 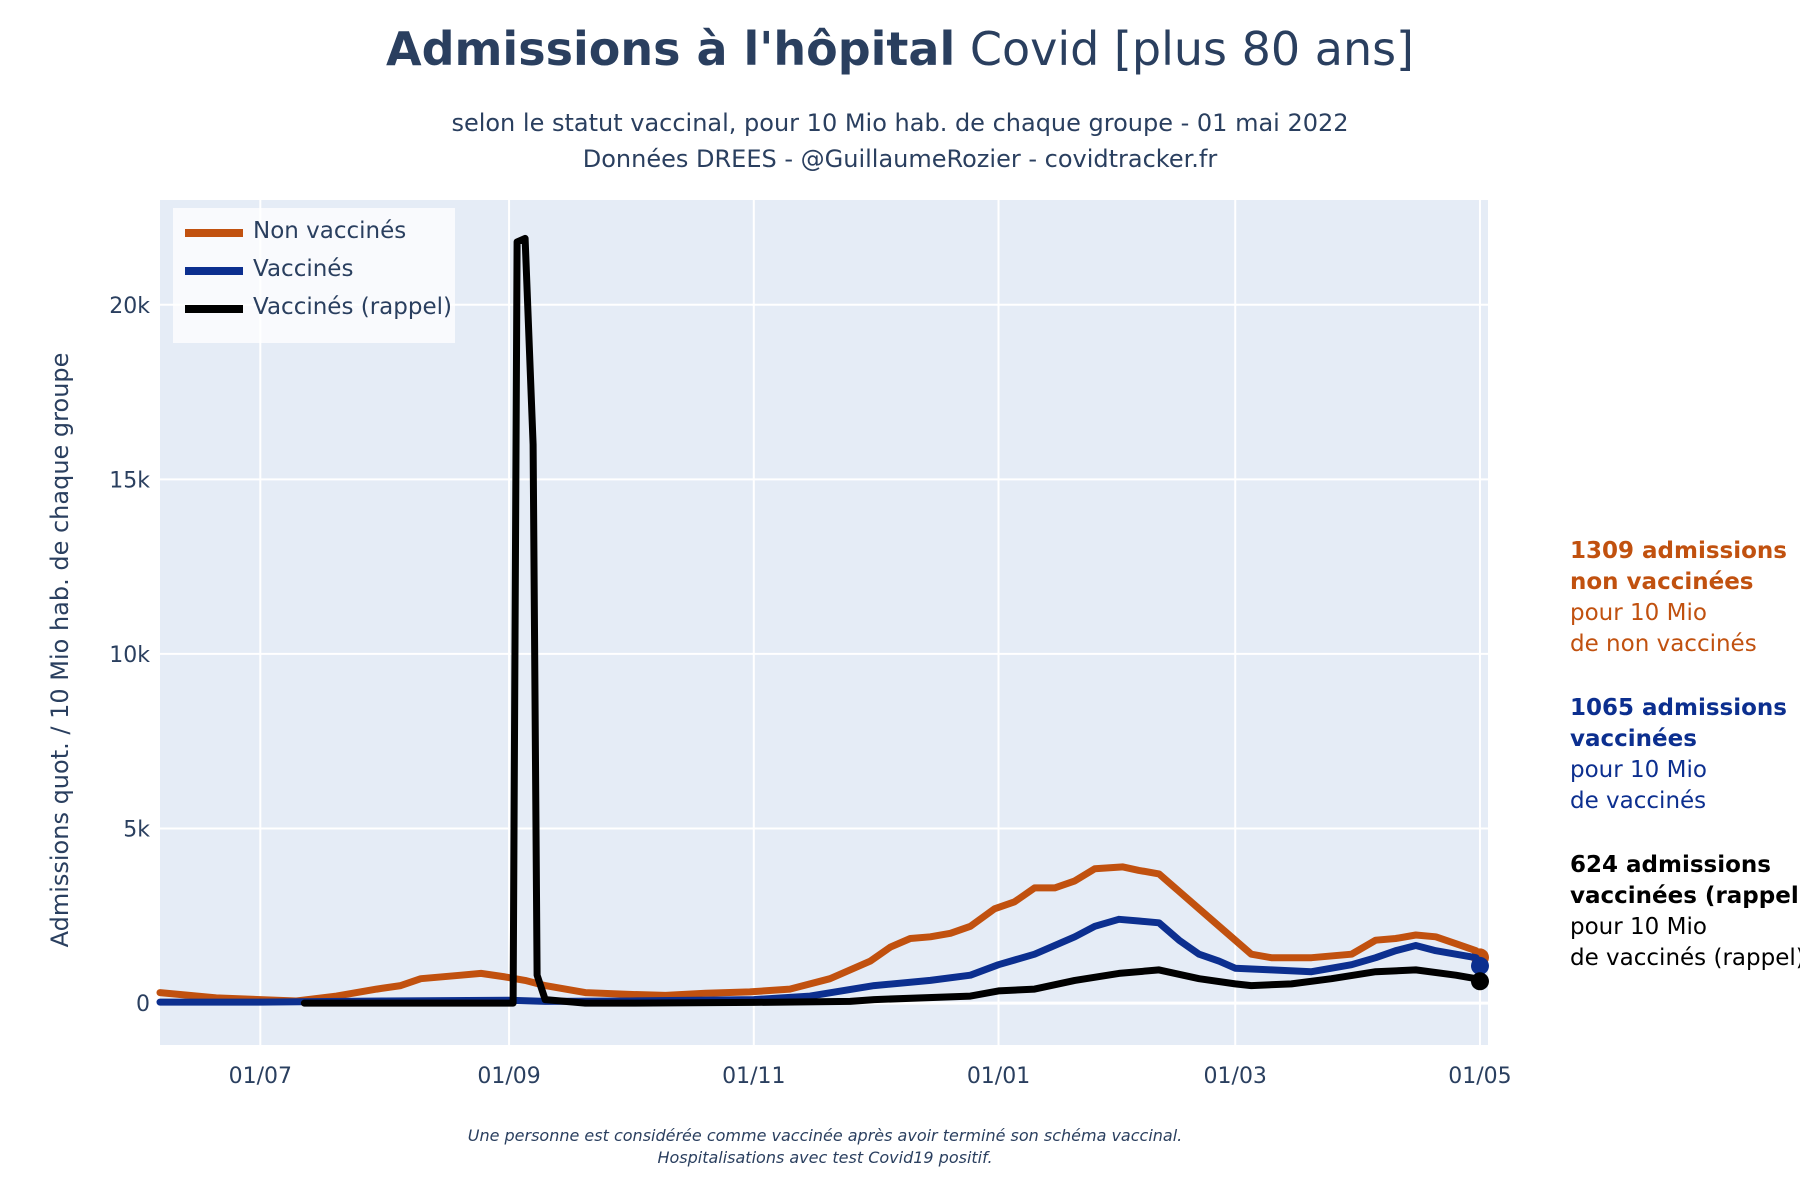 What do you see at coordinates (260, 1076) in the screenshot?
I see `x-tick-label: 01/07` at bounding box center [260, 1076].